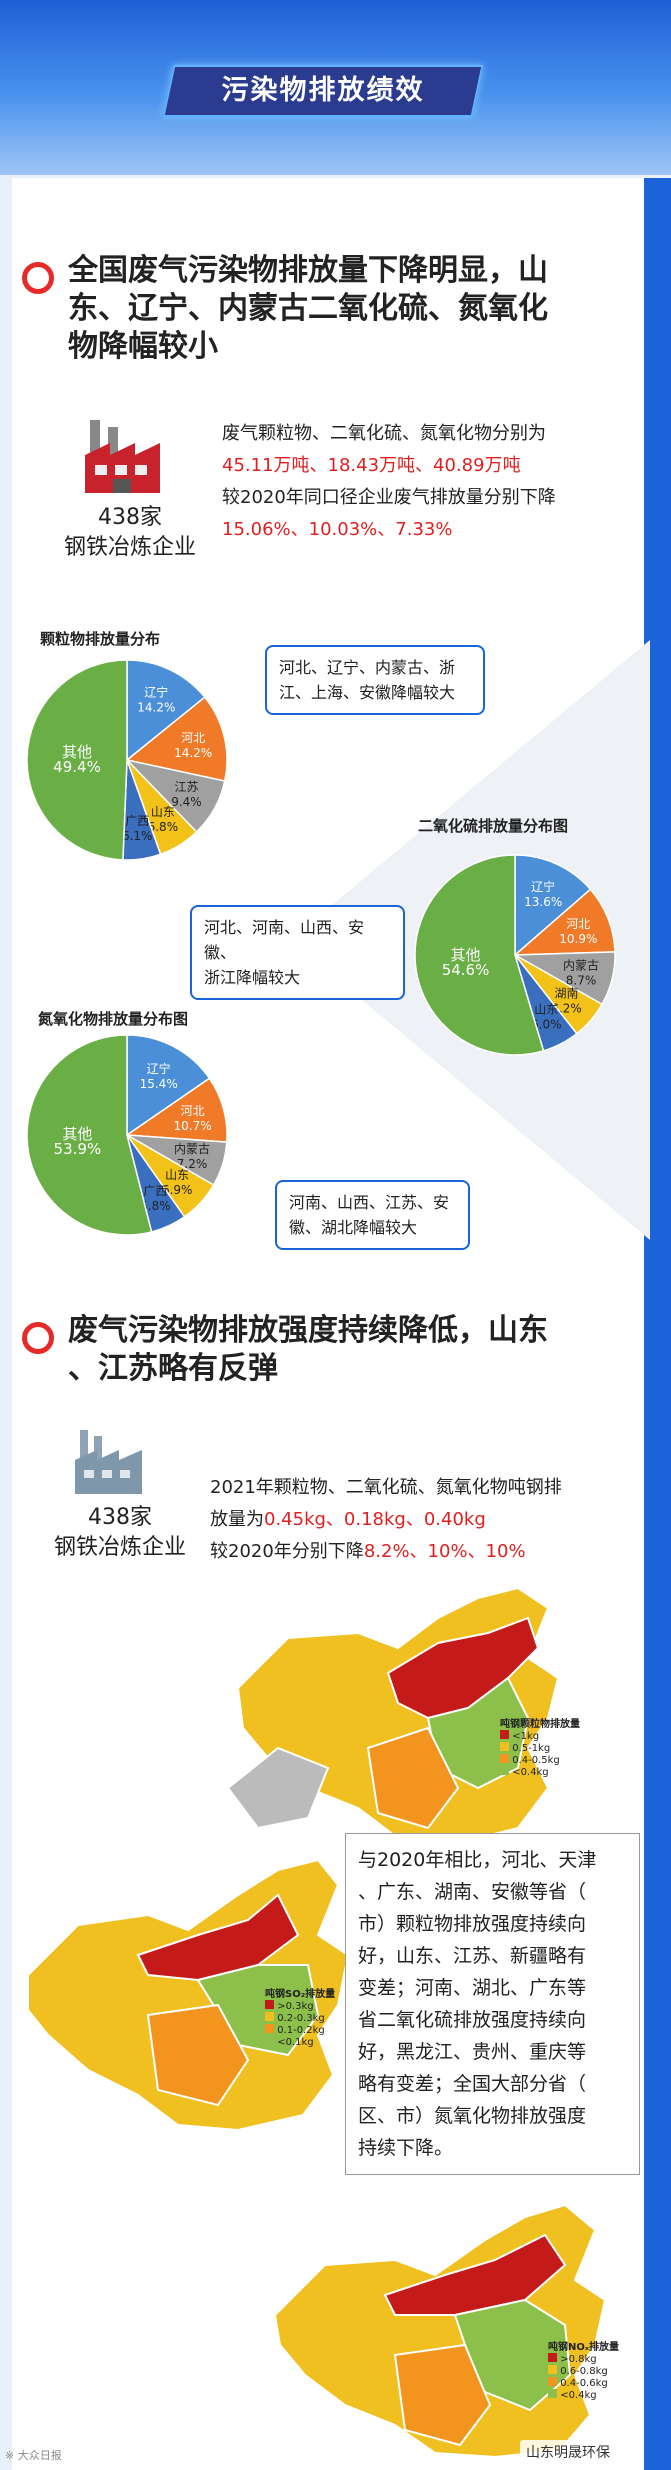 The height and width of the screenshot is (2470, 671). Describe the element at coordinates (536, 1760) in the screenshot. I see `legend-item: 0.4-0.5kg` at that location.